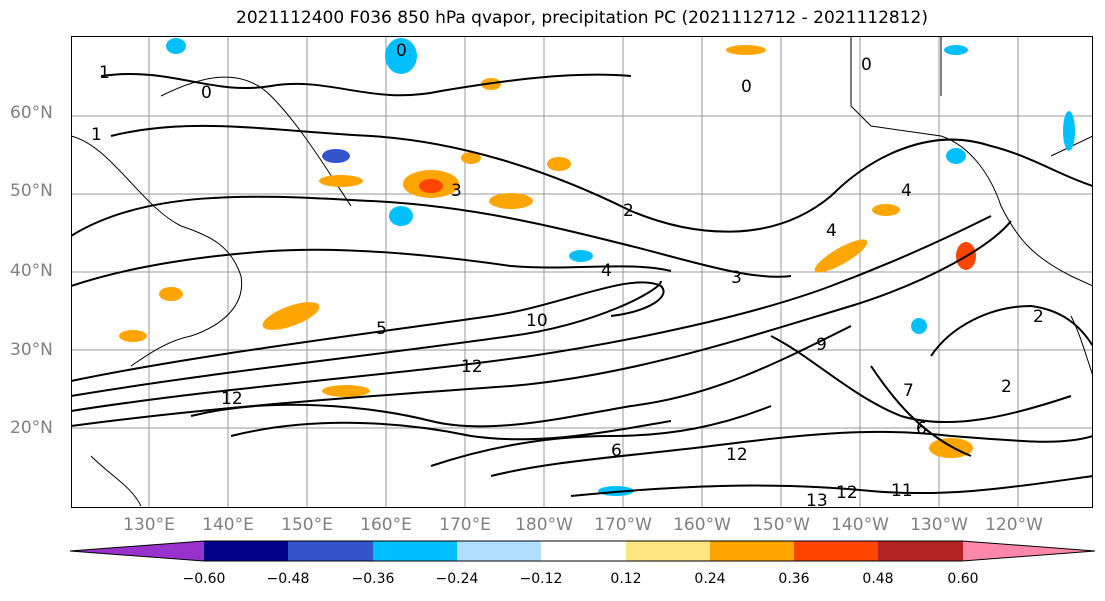  Describe the element at coordinates (541, 579) in the screenshot. I see `colorbar-tick-label: −0.12` at that location.